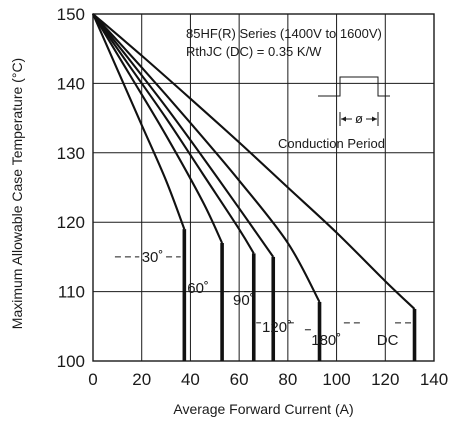  Describe the element at coordinates (71, 361) in the screenshot. I see `y-tick-label: 100` at that location.